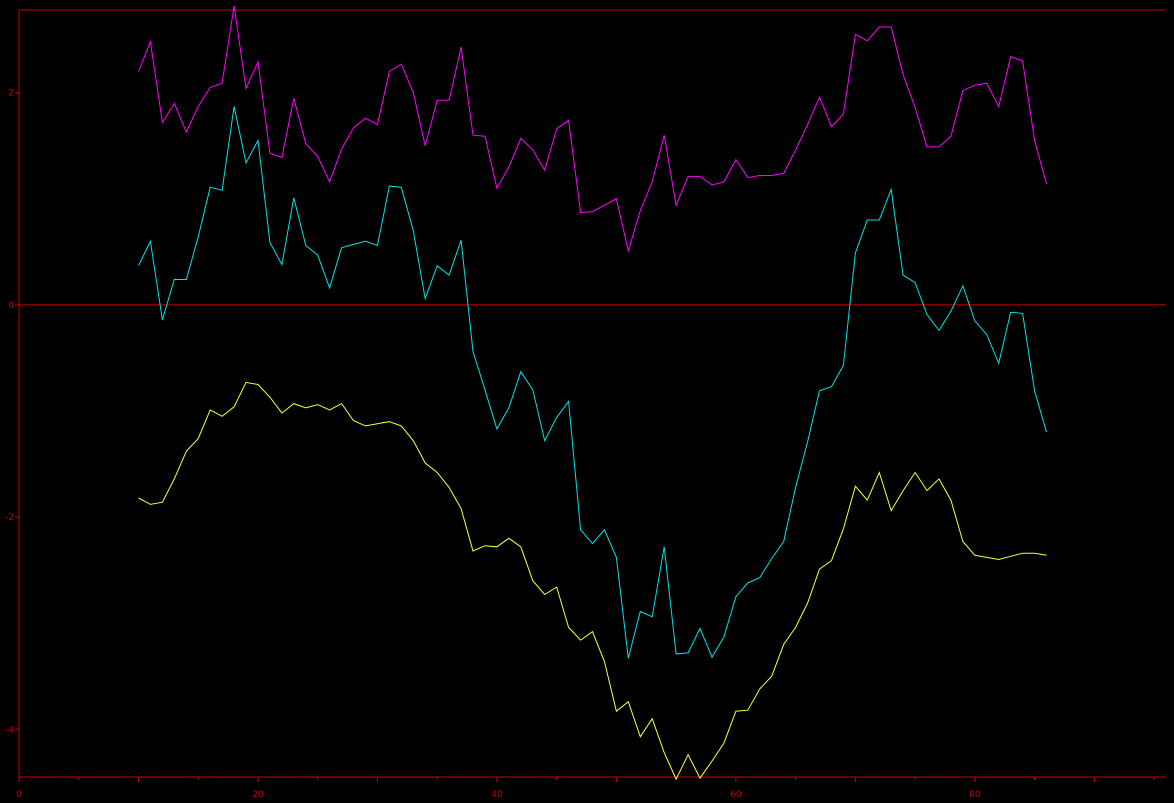  What do you see at coordinates (258, 795) in the screenshot?
I see `x-tick-label: 20` at bounding box center [258, 795].